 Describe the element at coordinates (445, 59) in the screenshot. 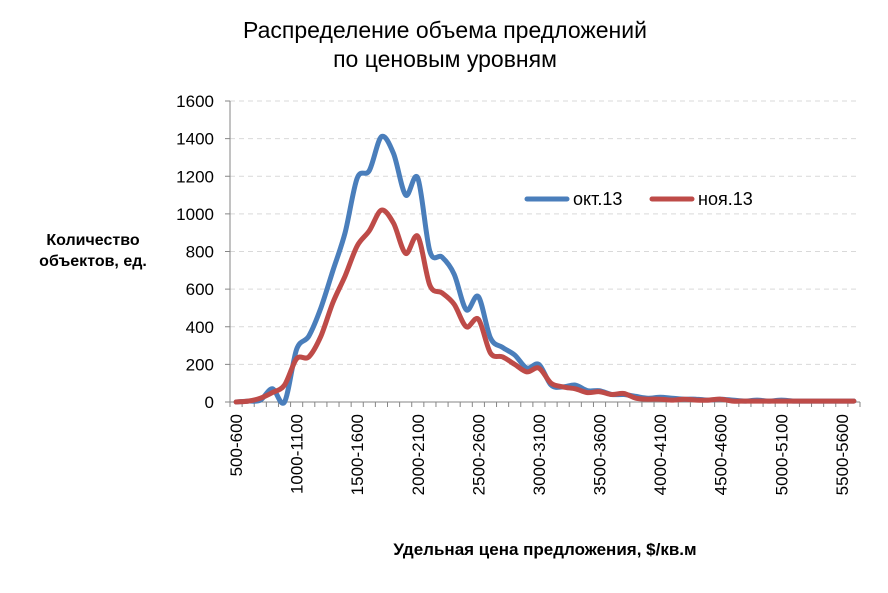

I see `chart-title-line-2: по ценовым уровням` at that location.